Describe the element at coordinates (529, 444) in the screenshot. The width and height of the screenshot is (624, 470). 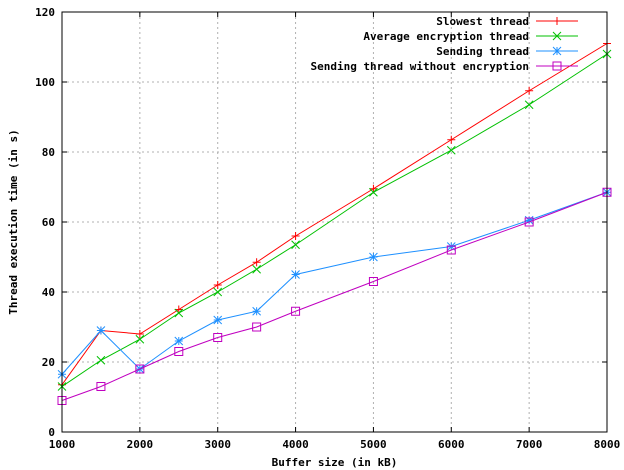
I see `x-tick-label: 7000` at that location.